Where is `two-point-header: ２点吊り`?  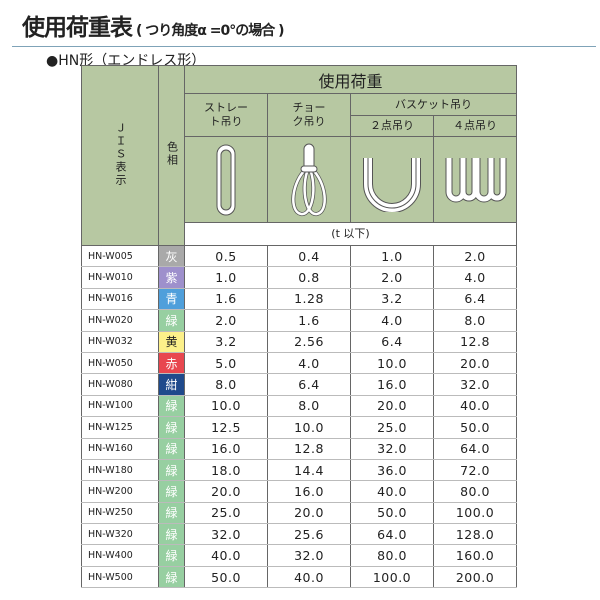
two-point-header: ２点吊り is located at coordinates (392, 126).